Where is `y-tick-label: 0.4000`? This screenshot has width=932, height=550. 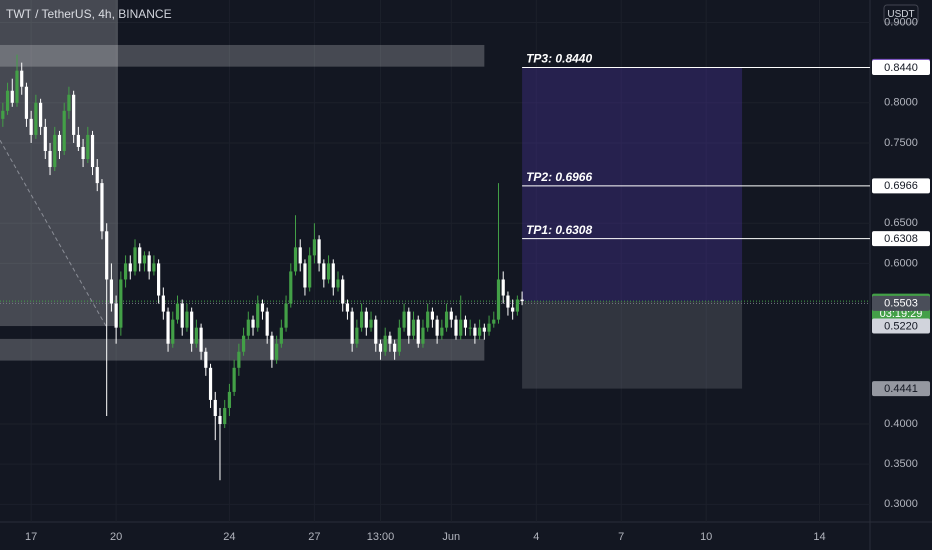
y-tick-label: 0.4000 is located at coordinates (901, 424).